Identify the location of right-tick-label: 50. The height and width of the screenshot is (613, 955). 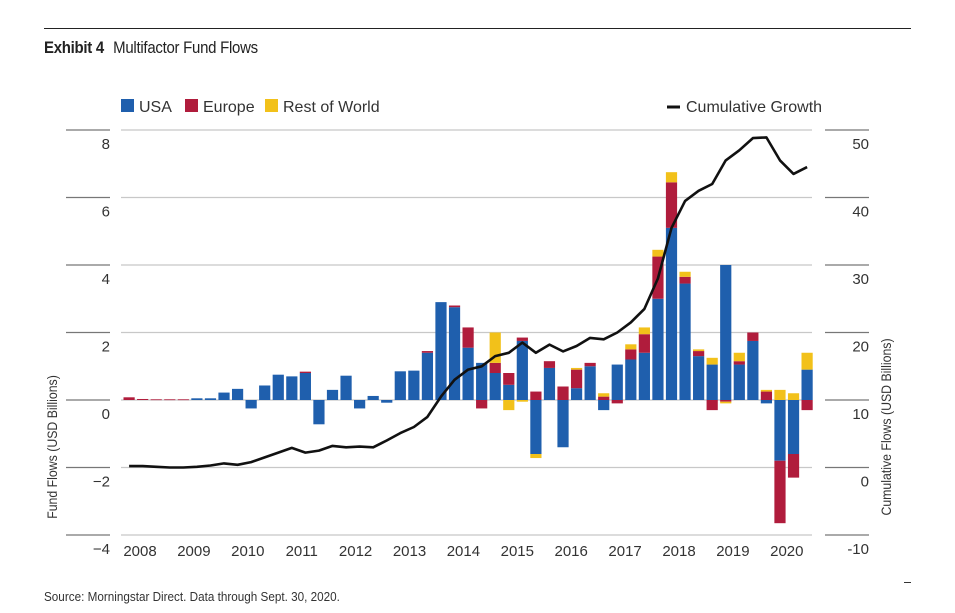
(860, 144).